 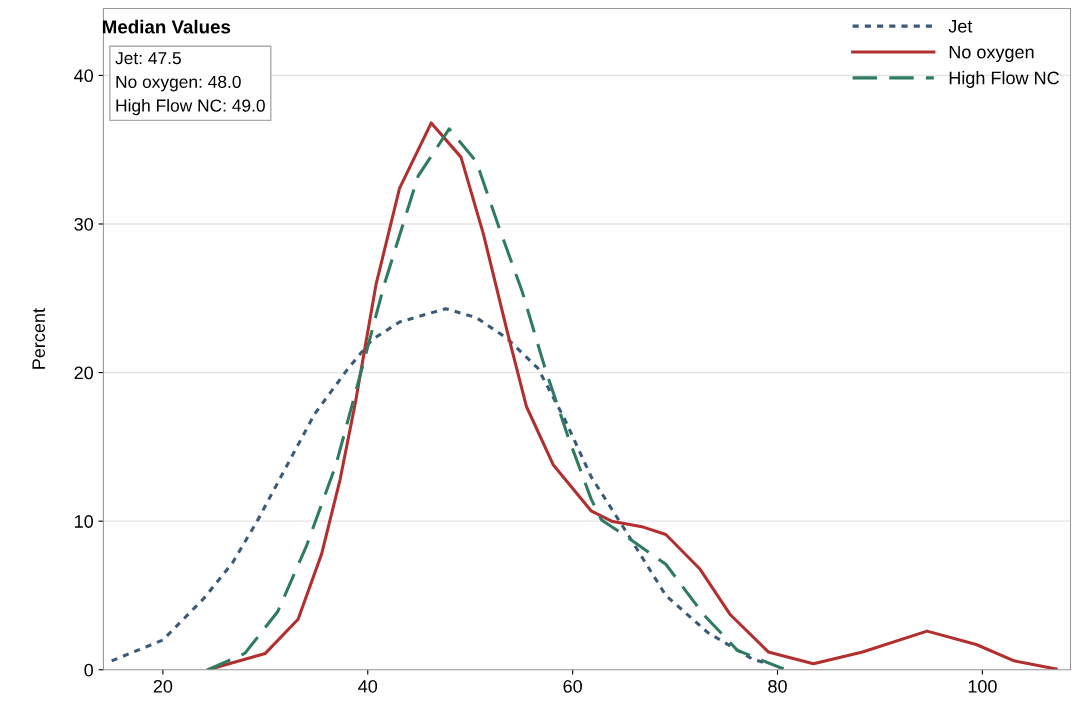 What do you see at coordinates (1004, 79) in the screenshot?
I see `legend-label: High Flow NC` at bounding box center [1004, 79].